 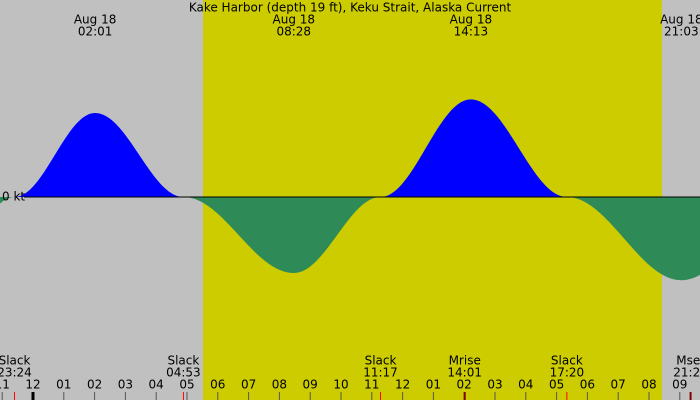 What do you see at coordinates (293, 32) in the screenshot?
I see `extremum-time: 08:28` at bounding box center [293, 32].